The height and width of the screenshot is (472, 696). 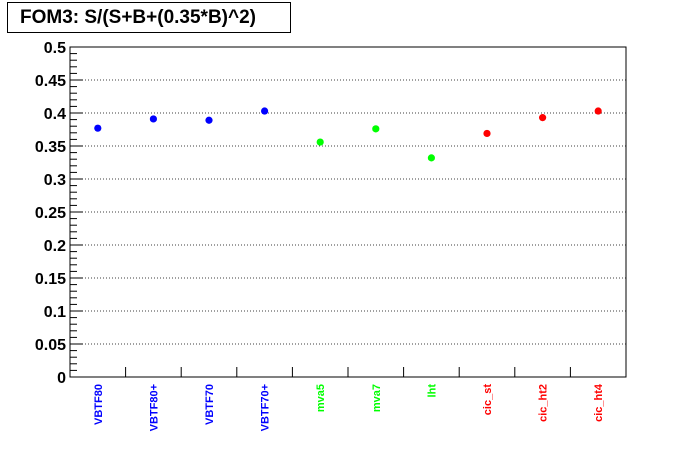 I want to click on x-category-label: cic_ht2, so click(x=544, y=403).